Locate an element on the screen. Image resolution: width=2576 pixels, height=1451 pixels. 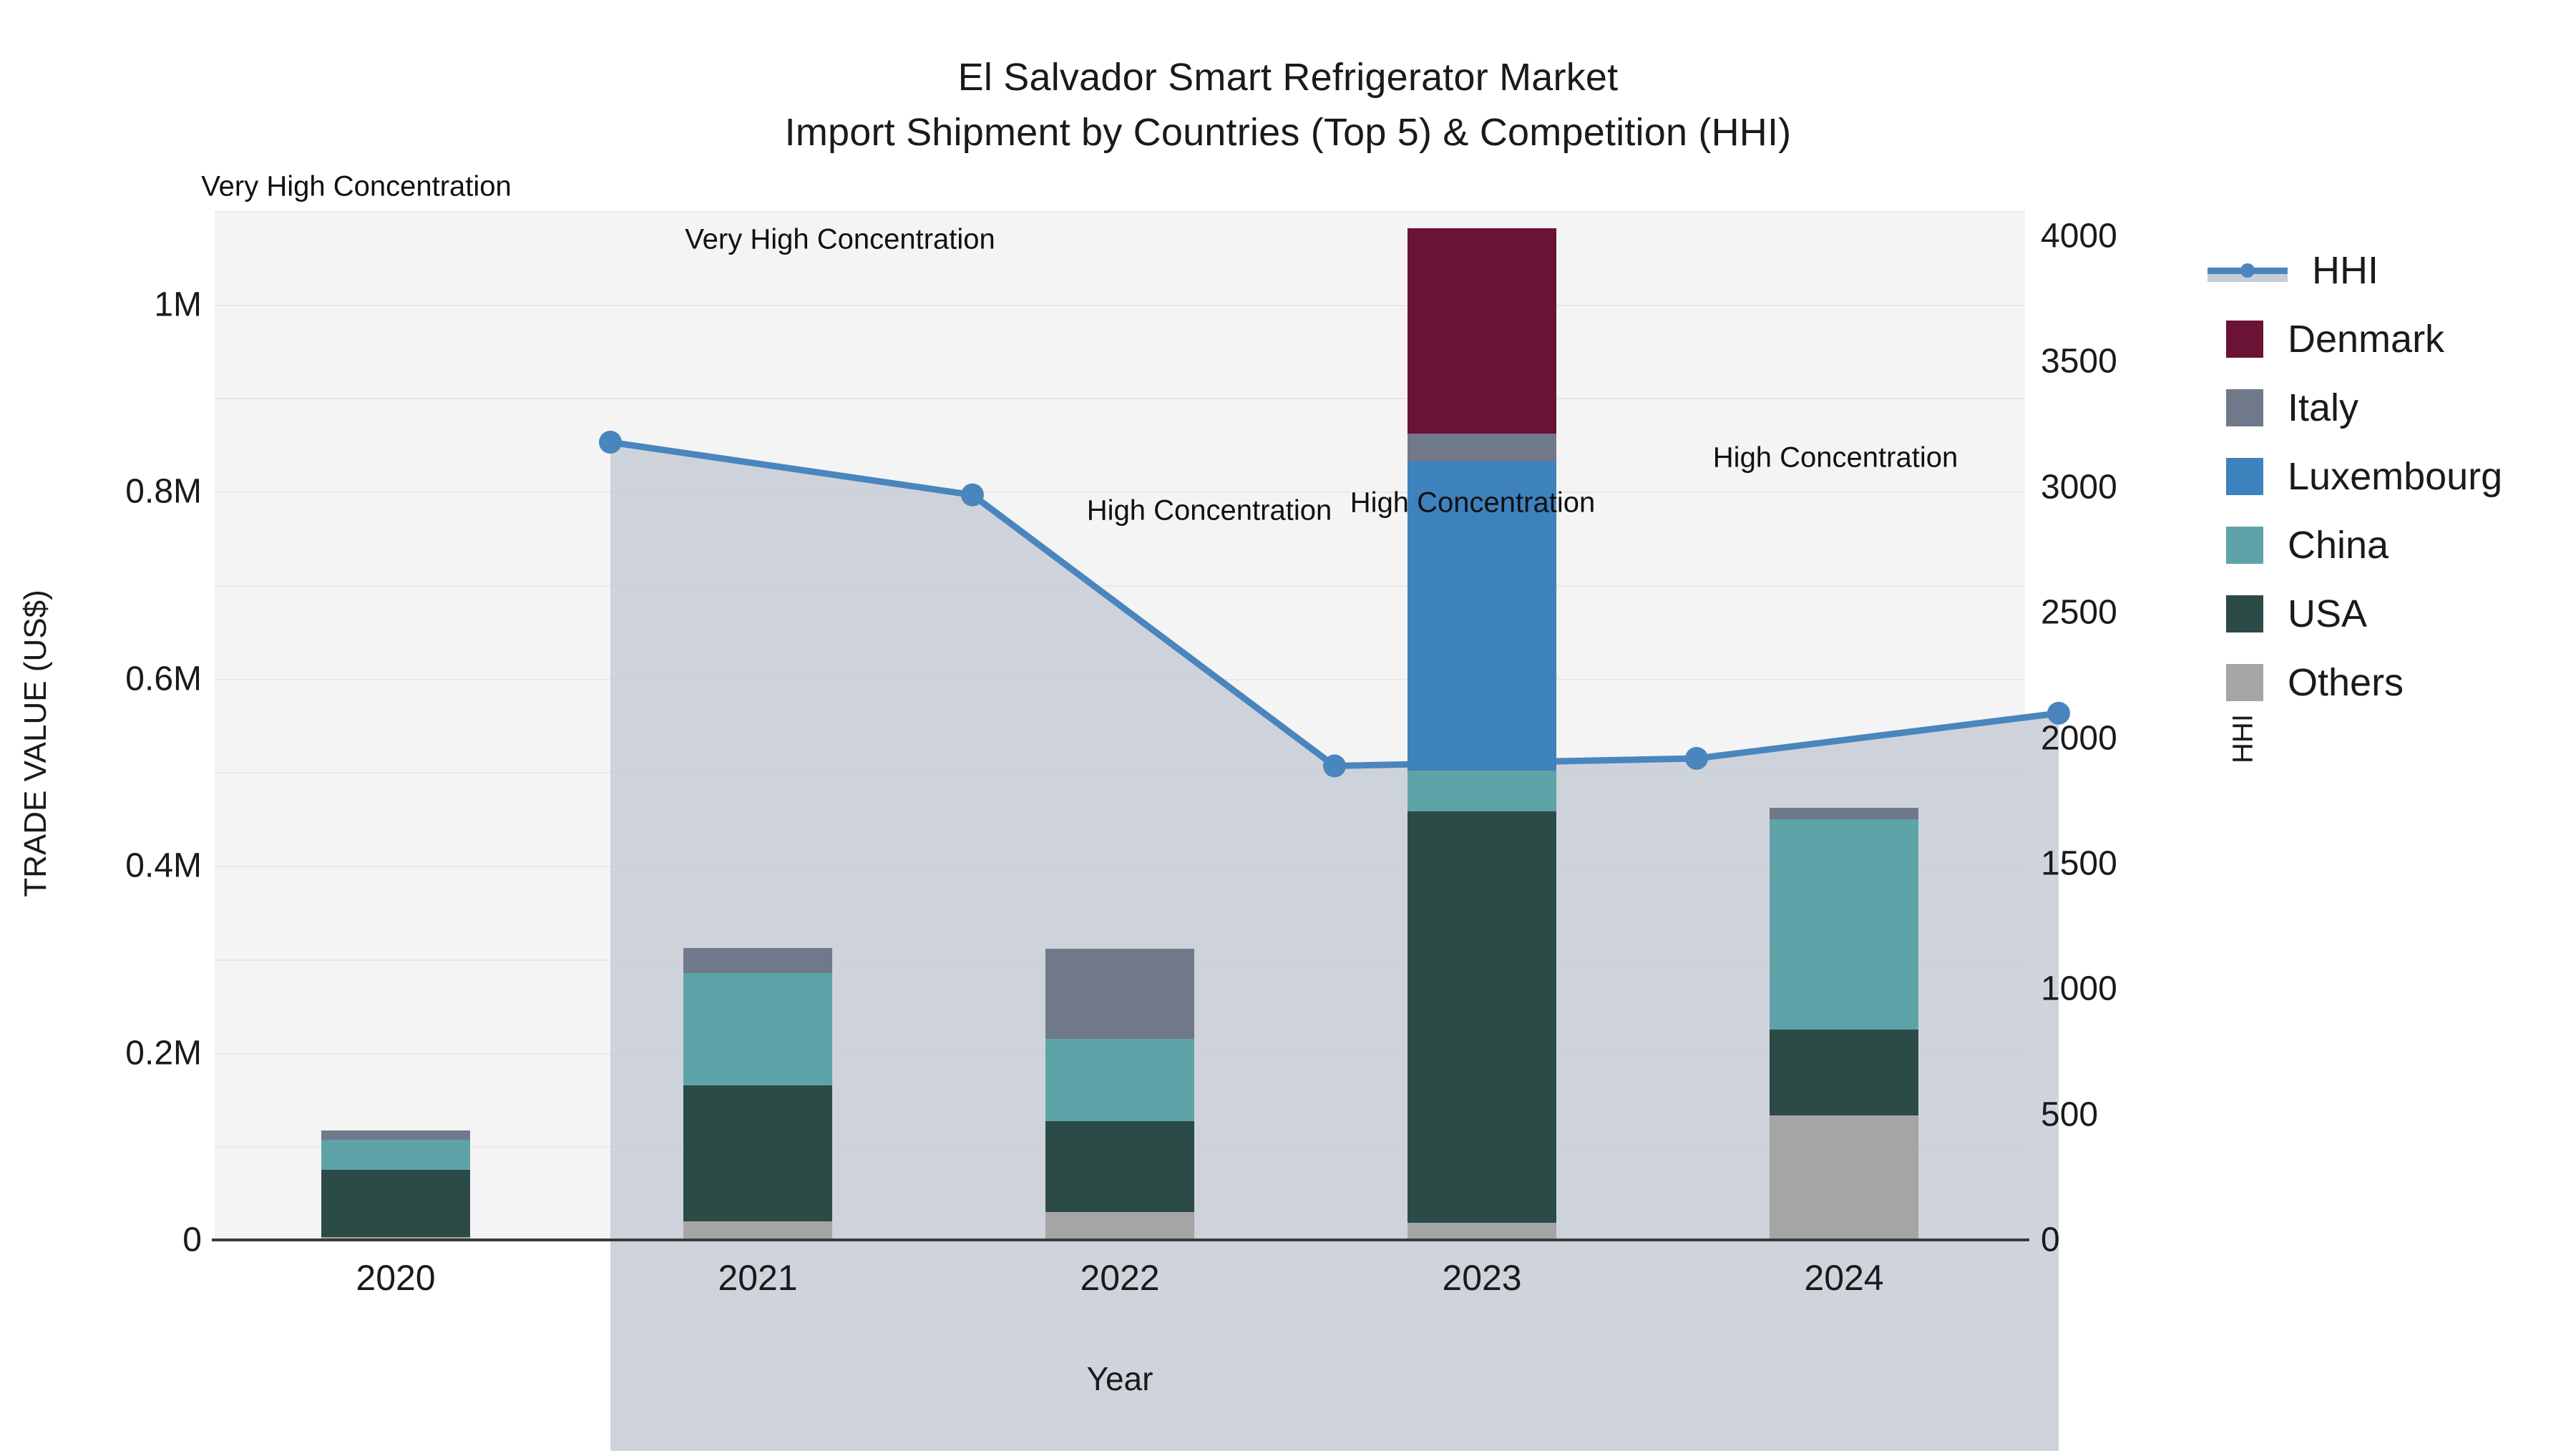
y-tick-left: 0.6M is located at coordinates (163, 679).